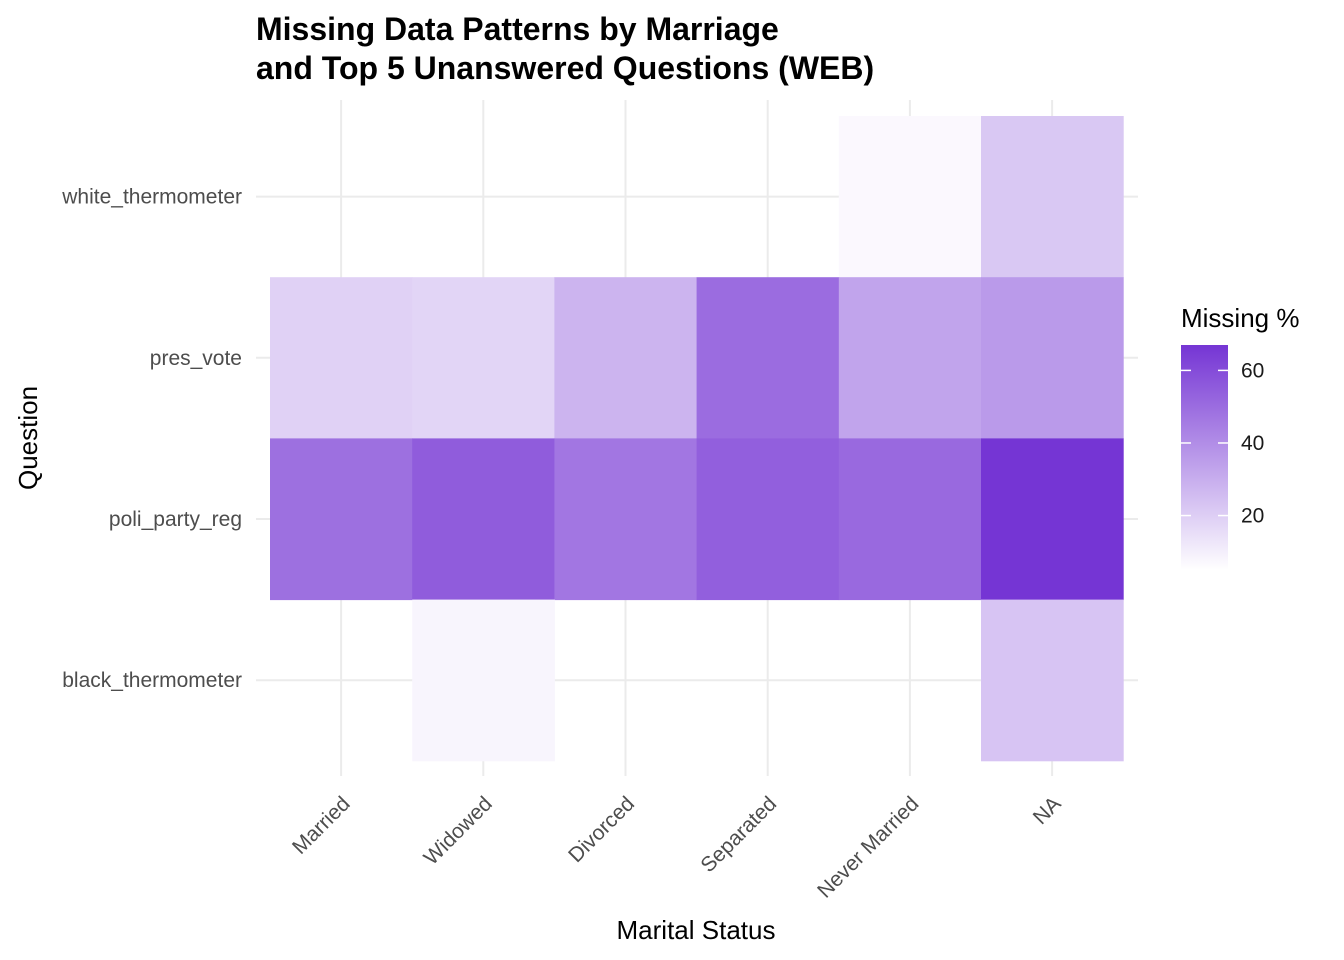 This screenshot has width=1344, height=960. I want to click on heatmap-cell: poli_party_reg / NA: 67, so click(1052, 519).